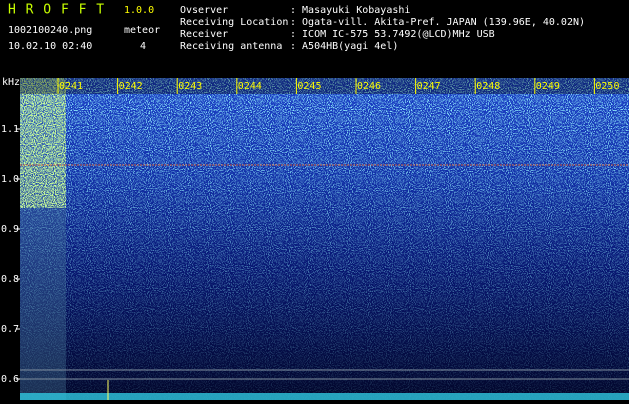 The image size is (629, 404). I want to click on time-tick-label: 0250, so click(607, 86).